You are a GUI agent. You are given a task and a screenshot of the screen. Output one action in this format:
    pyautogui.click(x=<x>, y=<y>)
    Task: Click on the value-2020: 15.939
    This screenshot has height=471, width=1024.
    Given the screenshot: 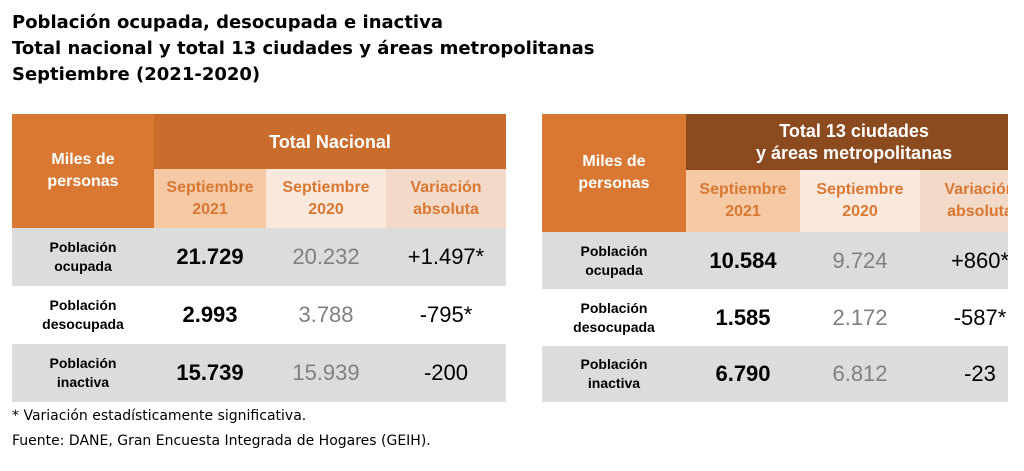 What is the action you would take?
    pyautogui.click(x=326, y=372)
    